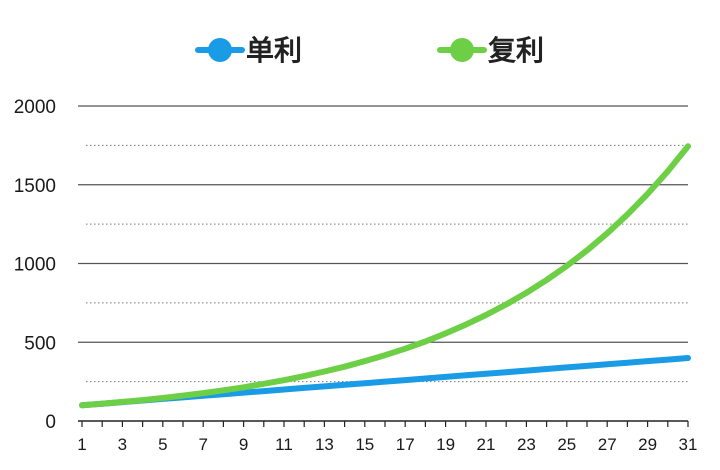  Describe the element at coordinates (81, 444) in the screenshot. I see `x-tick-label: 1` at that location.